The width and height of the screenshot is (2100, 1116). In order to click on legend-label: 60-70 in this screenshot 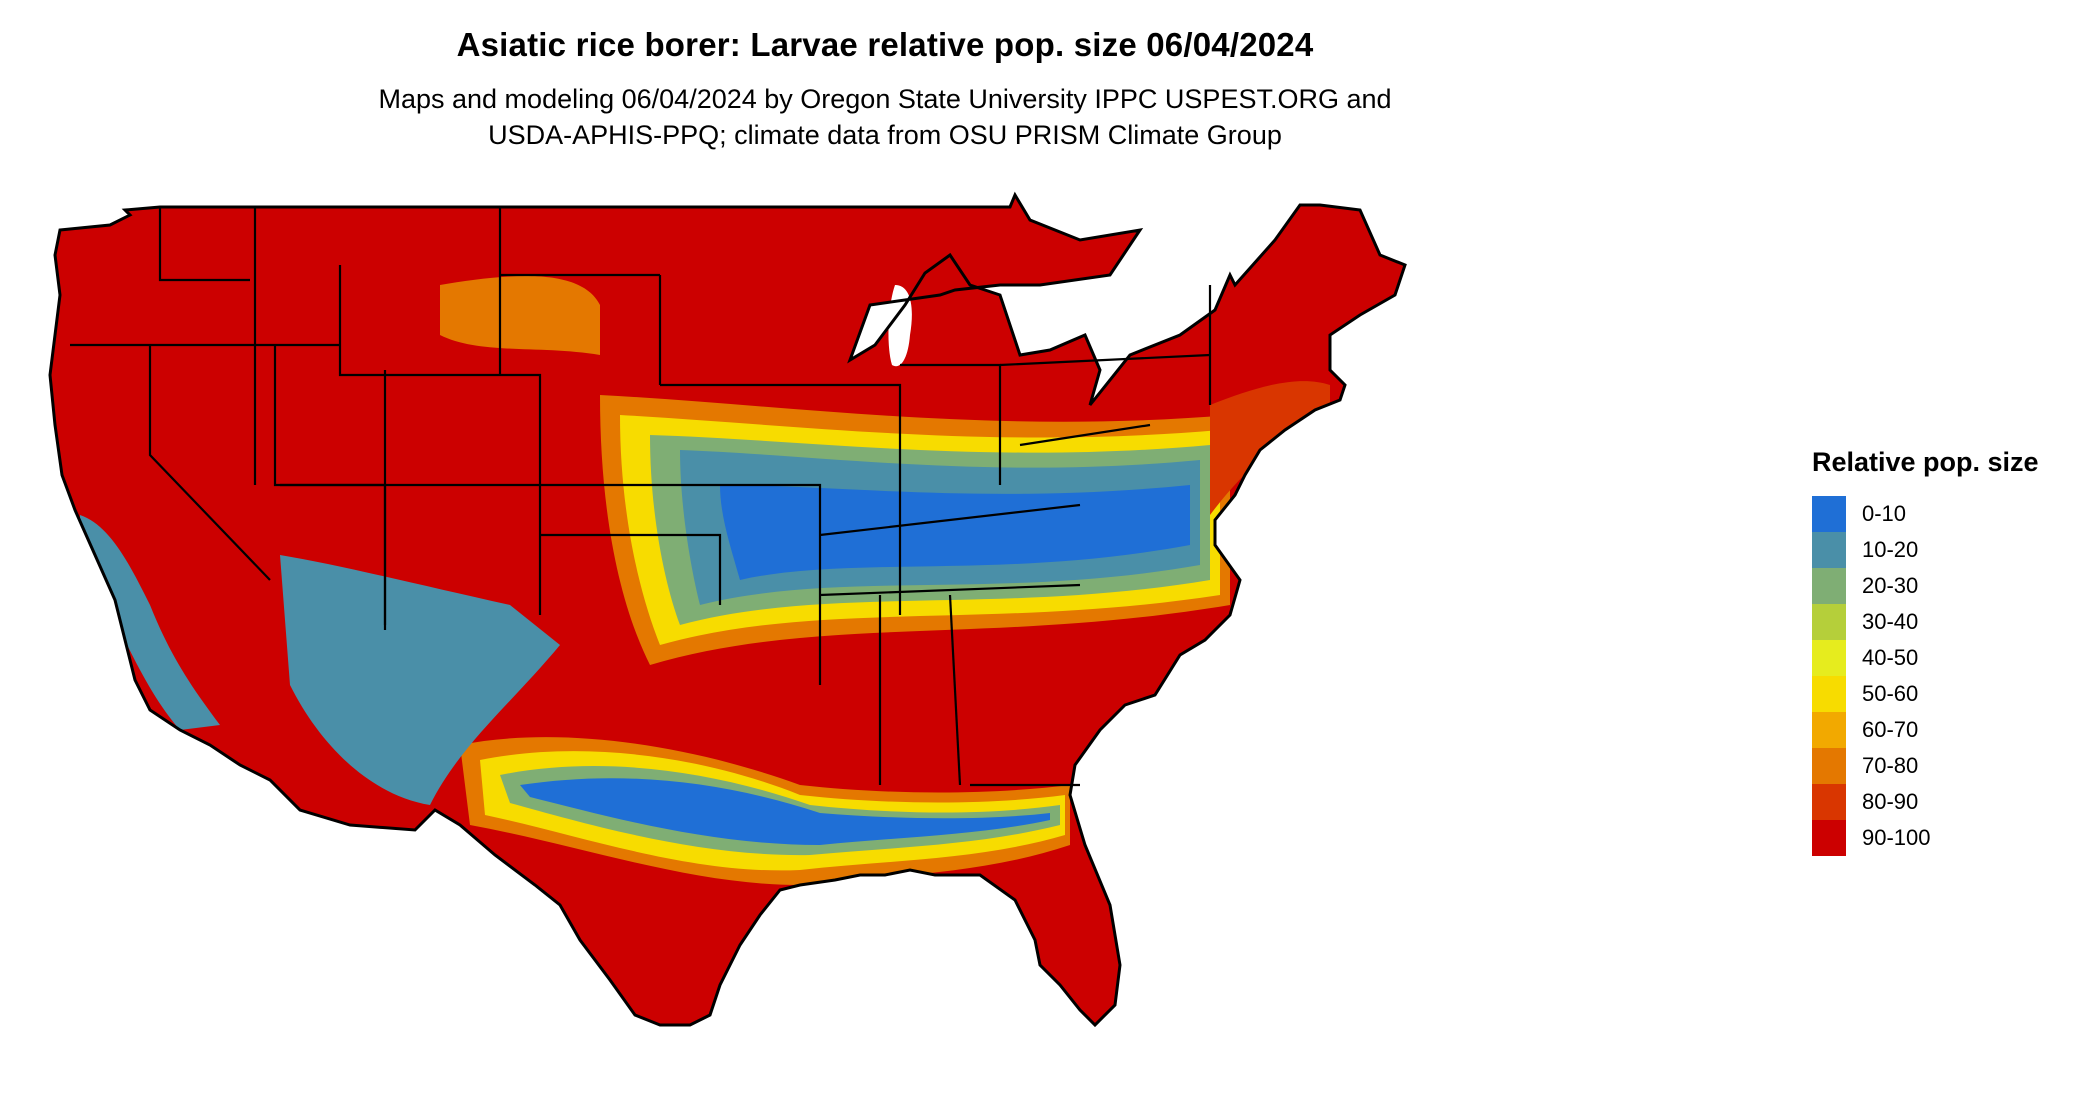, I will do `click(1890, 729)`.